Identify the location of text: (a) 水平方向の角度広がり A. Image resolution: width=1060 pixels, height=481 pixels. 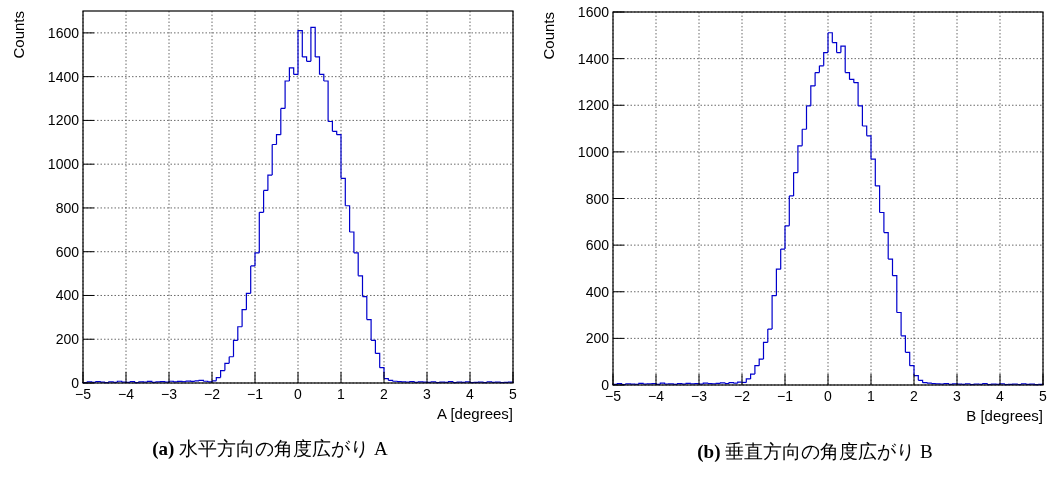
(270, 449).